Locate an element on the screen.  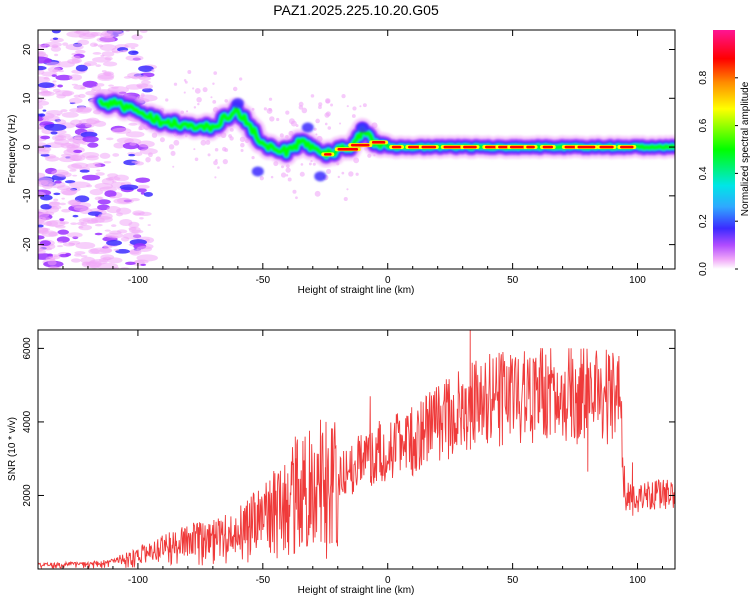
x-tick-label: 0 is located at coordinates (388, 280).